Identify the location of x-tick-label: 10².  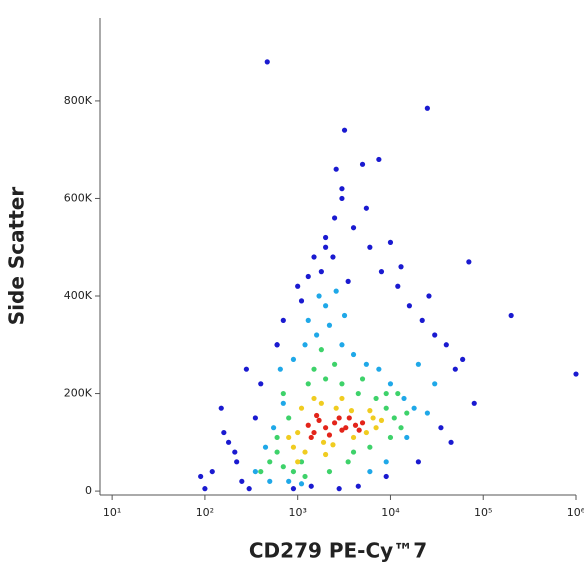
(205, 512).